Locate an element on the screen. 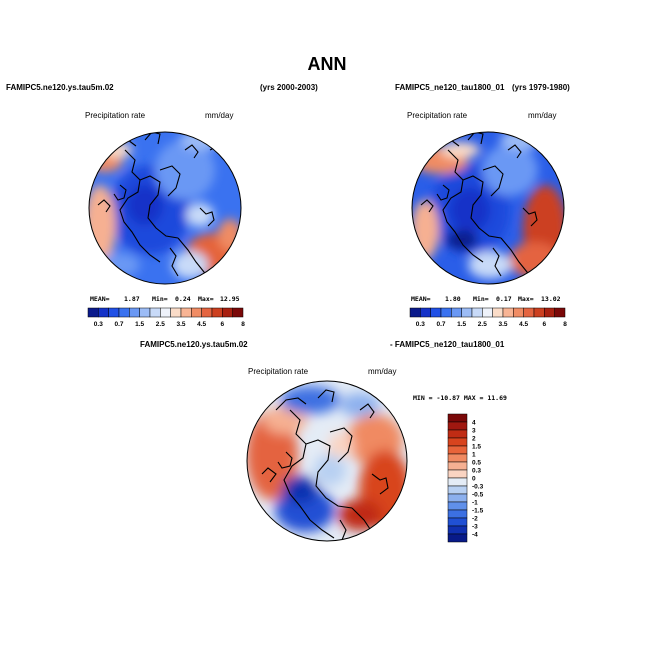 This screenshot has height=654, width=654. panel3-case-b: - FAMIPC5_ne120_tau1800_01 is located at coordinates (447, 344).